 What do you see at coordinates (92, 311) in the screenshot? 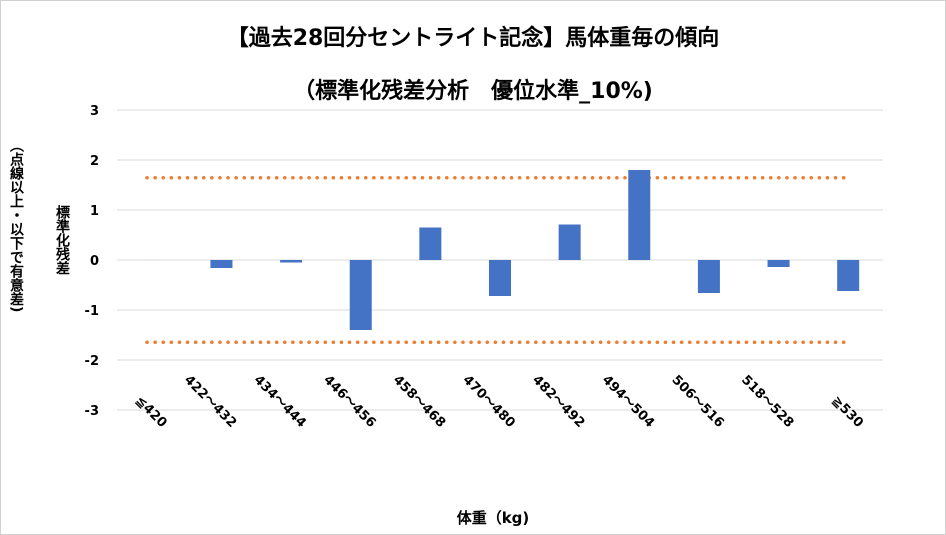
I see `y-tick-label: -1` at bounding box center [92, 311].